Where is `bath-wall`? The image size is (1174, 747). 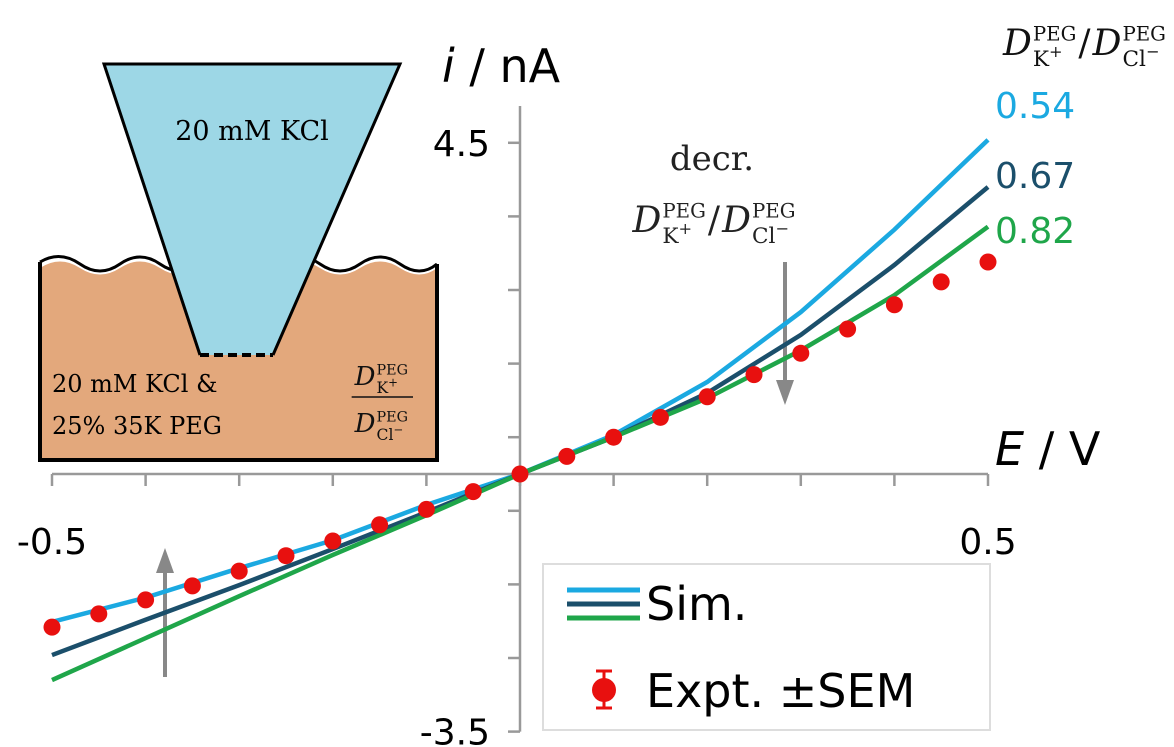 bath-wall is located at coordinates (238, 362).